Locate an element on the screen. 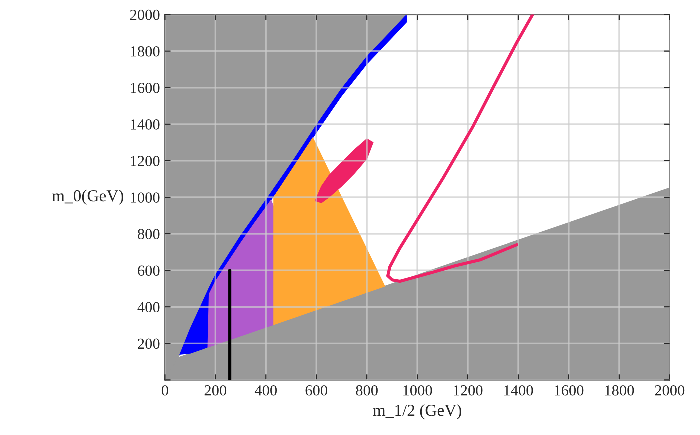 Image resolution: width=700 pixels, height=435 pixels. y-tick-label: 1200 is located at coordinates (145, 161).